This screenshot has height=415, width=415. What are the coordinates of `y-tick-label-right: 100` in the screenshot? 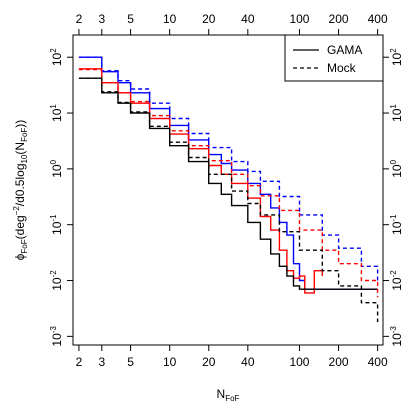 It's located at (396, 168).